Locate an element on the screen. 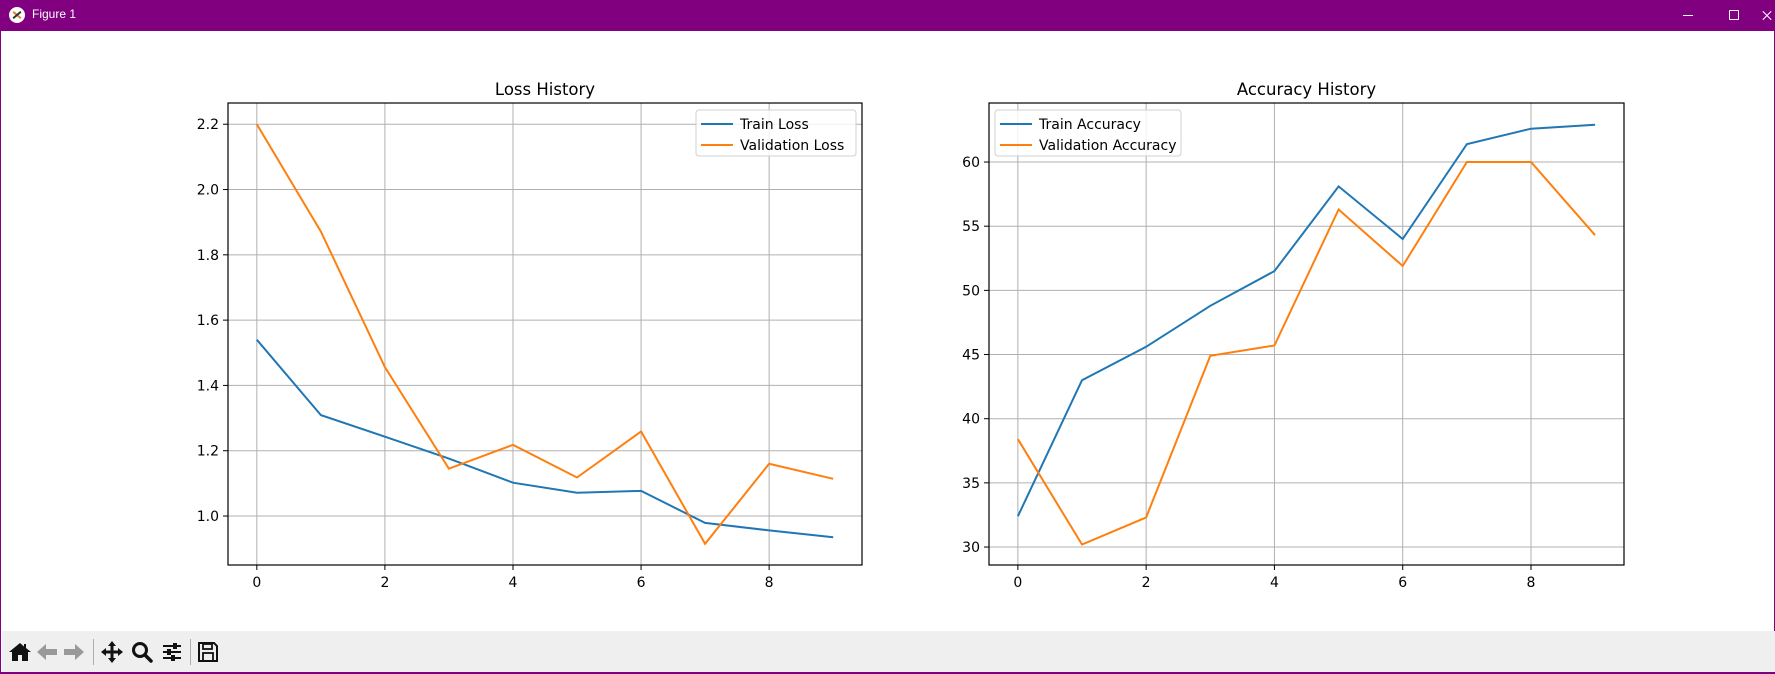 This screenshot has width=1775, height=674. y-tick-label: 60 is located at coordinates (971, 163).